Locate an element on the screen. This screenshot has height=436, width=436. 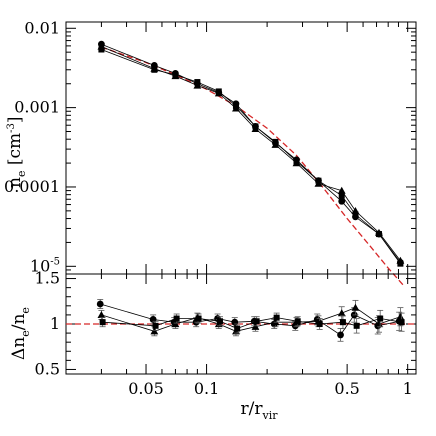
y-tick-label: 1.5 is located at coordinates (47, 278).